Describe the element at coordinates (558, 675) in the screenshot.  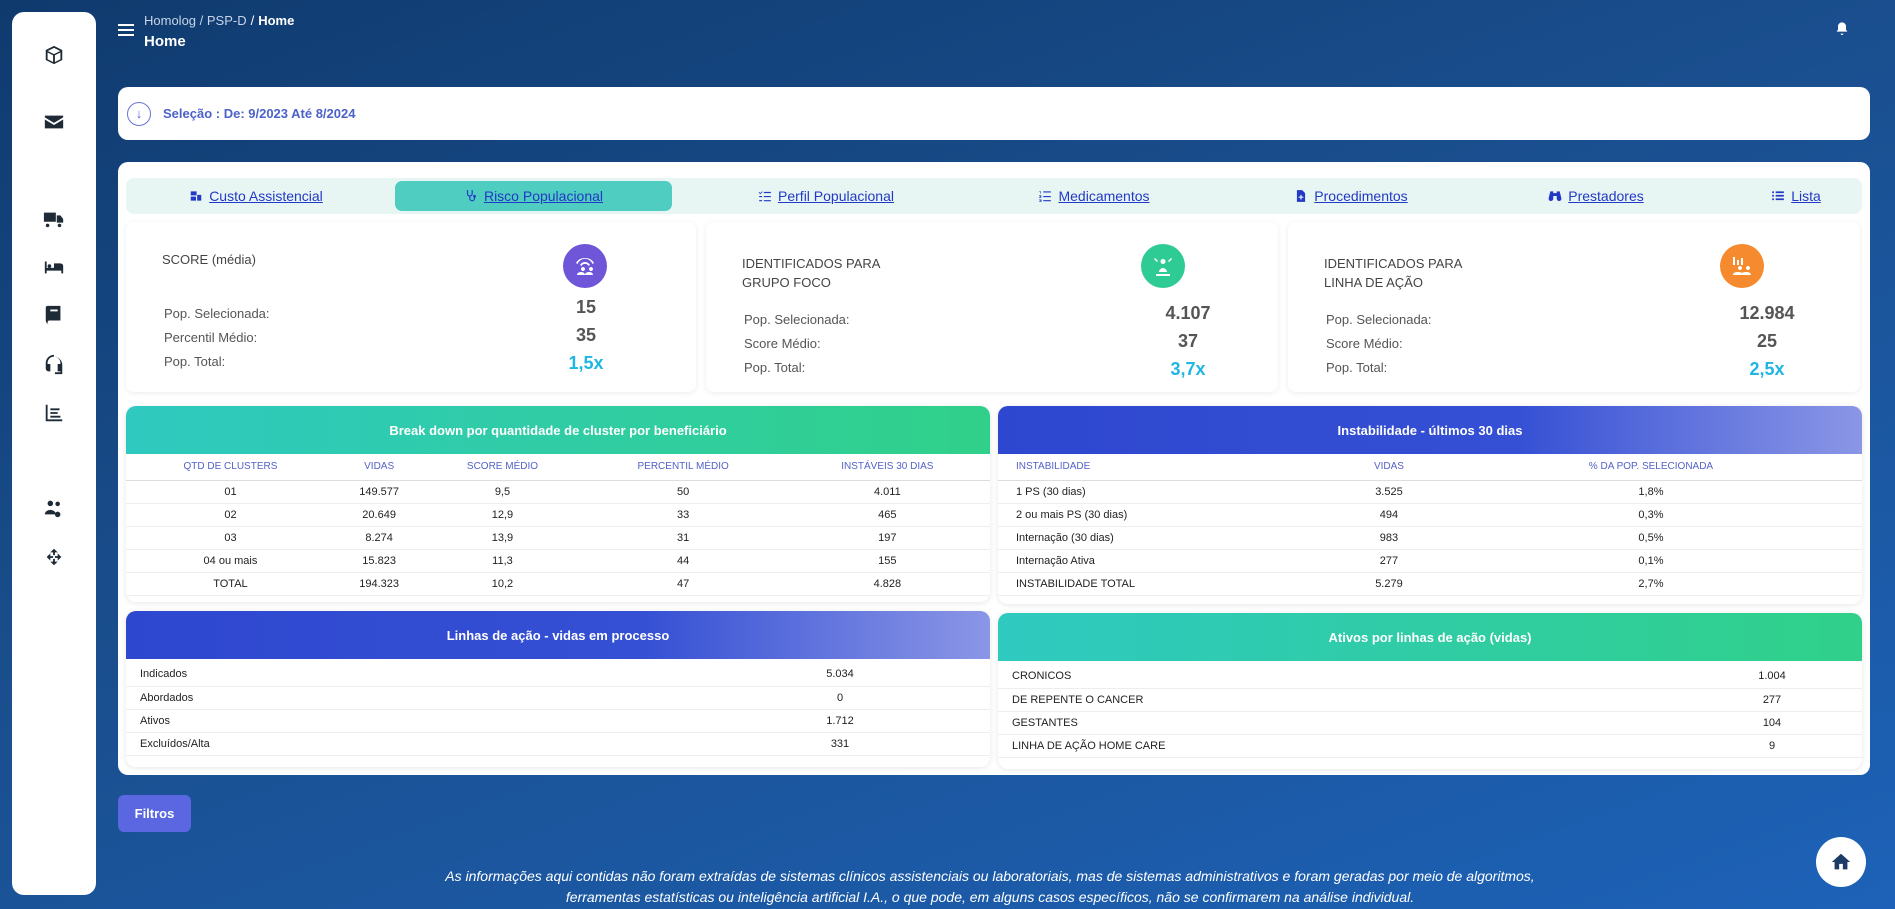
I see `table-row: Indicados 5.034` at that location.